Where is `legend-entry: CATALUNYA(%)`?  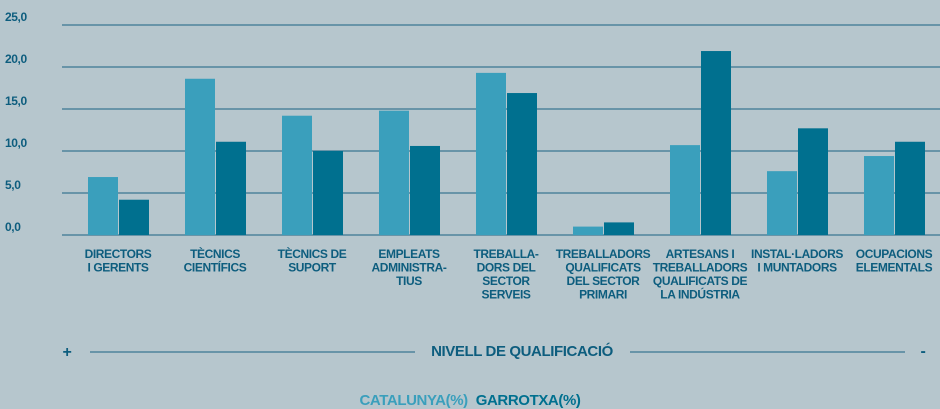
legend-entry: CATALUNYA(%) is located at coordinates (413, 400).